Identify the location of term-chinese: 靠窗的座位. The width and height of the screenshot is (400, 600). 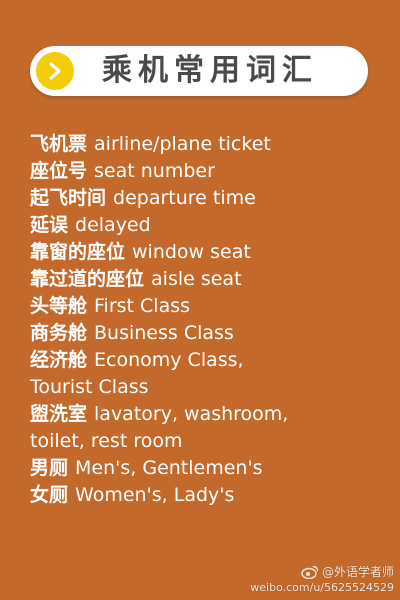
(78, 252).